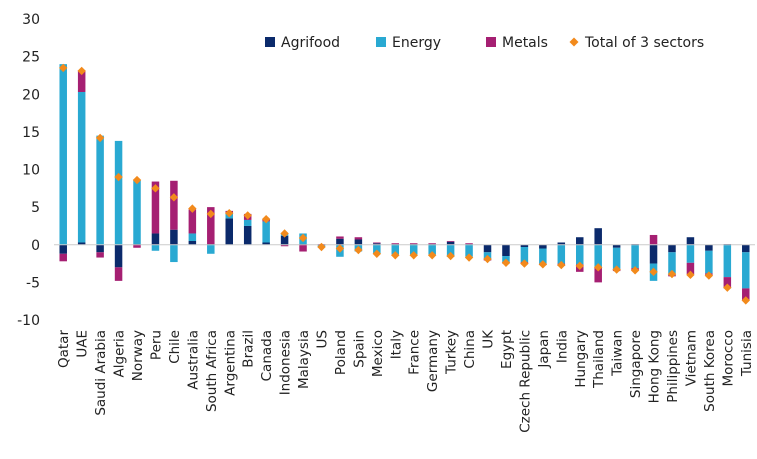  I want to click on x-tick-label: Czech Republic, so click(525, 381).